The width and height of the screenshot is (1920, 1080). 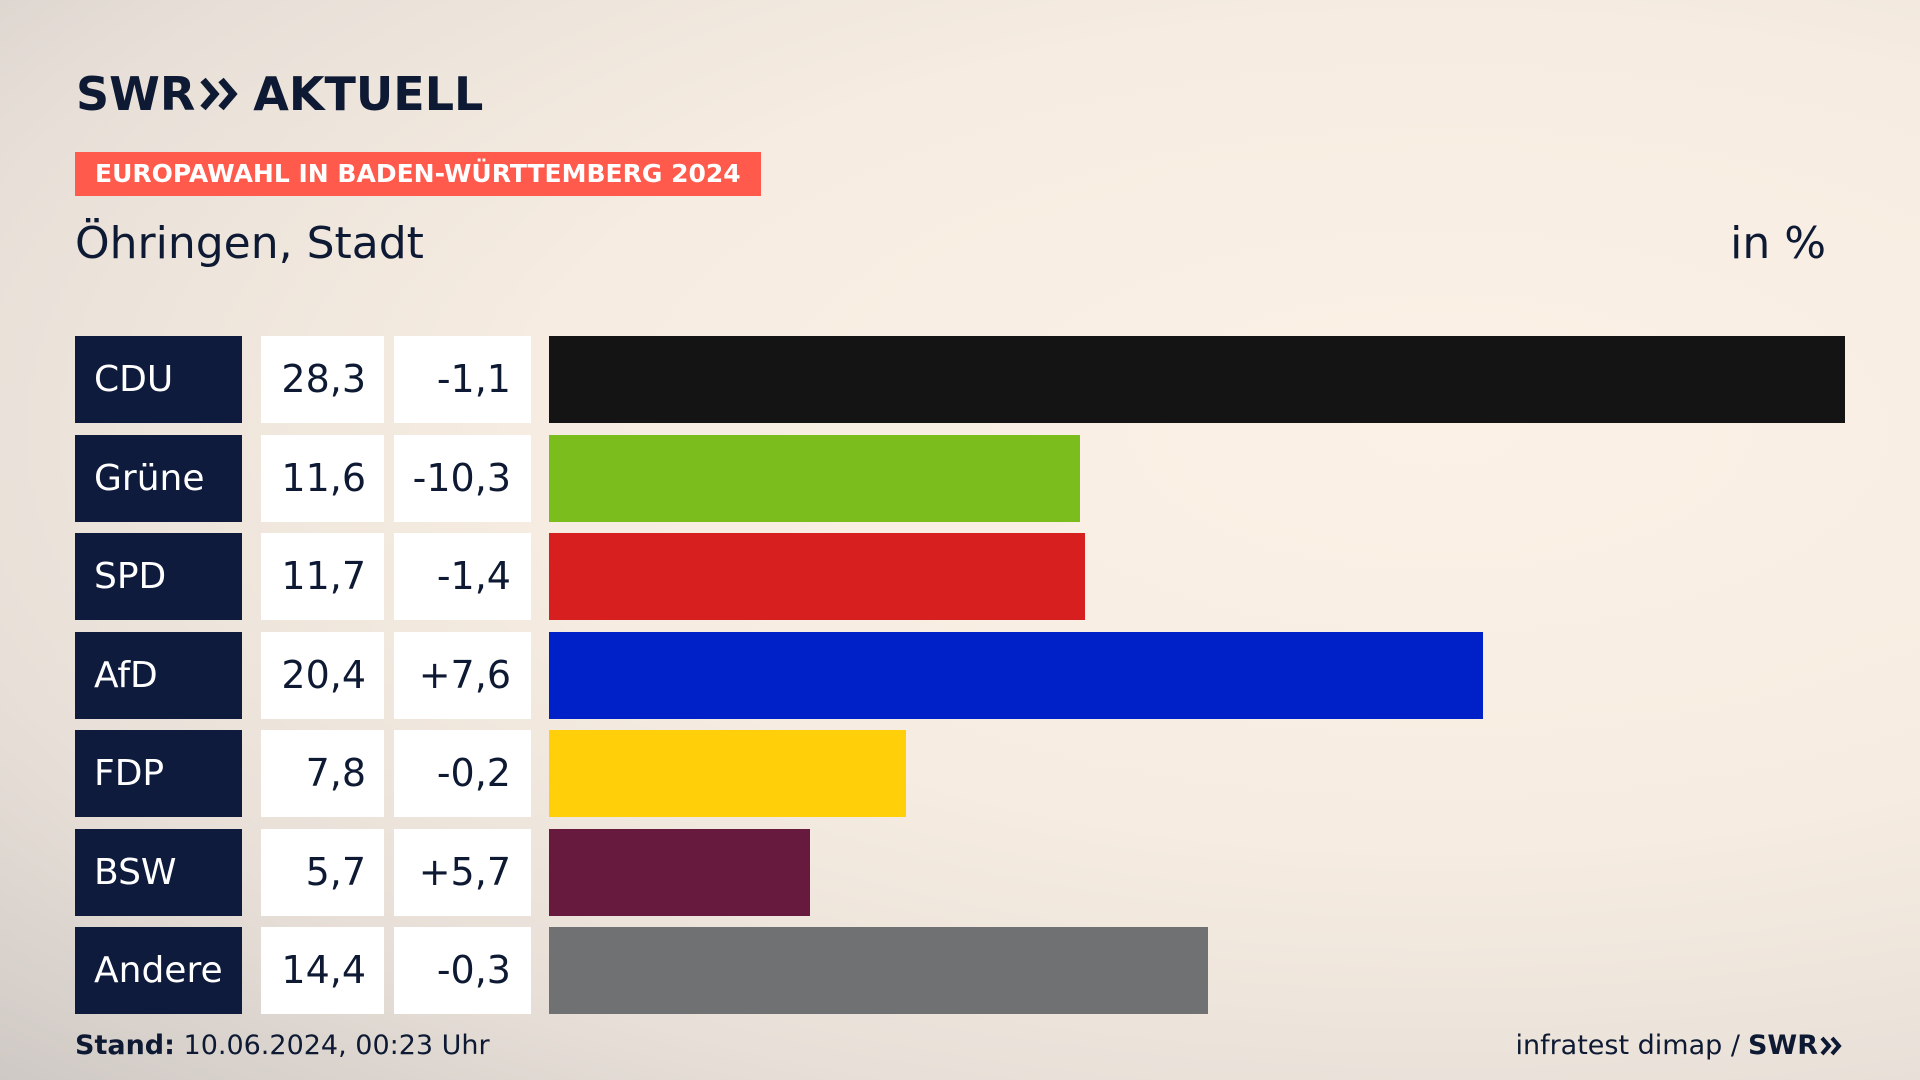 What do you see at coordinates (322, 675) in the screenshot?
I see `vote-share-value: 20,4` at bounding box center [322, 675].